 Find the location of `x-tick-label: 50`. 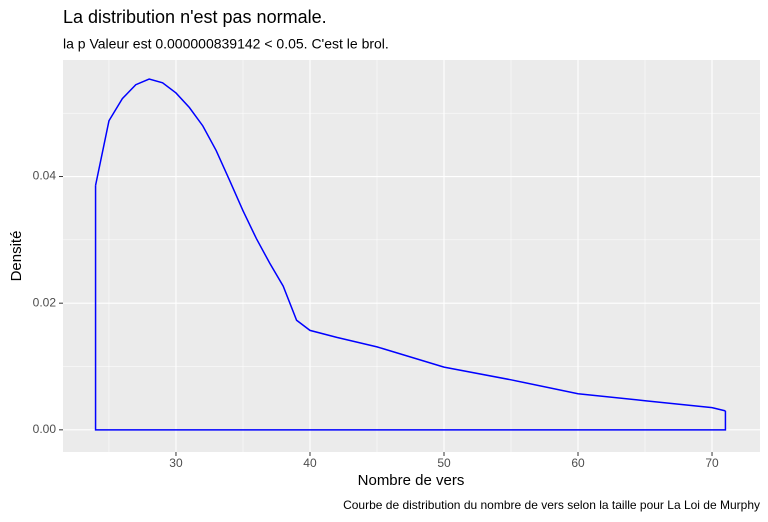

x-tick-label: 50 is located at coordinates (444, 463).